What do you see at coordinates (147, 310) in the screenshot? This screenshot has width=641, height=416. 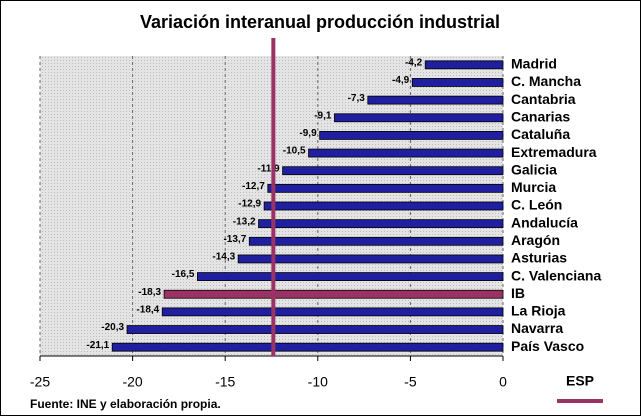 I see `data-label: -18,4` at bounding box center [147, 310].